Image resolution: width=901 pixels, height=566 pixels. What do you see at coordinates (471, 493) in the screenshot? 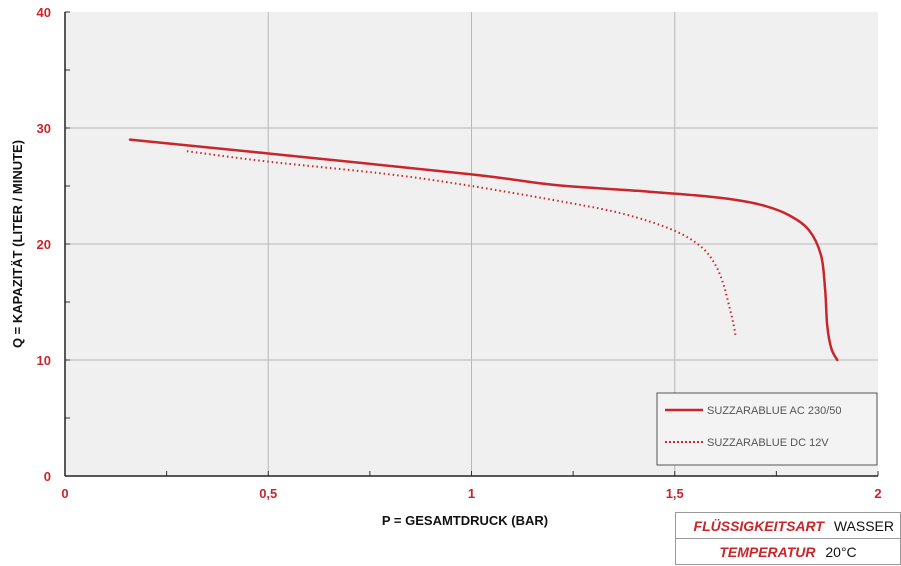
I see `x-tick-label-2: 1` at bounding box center [471, 493].